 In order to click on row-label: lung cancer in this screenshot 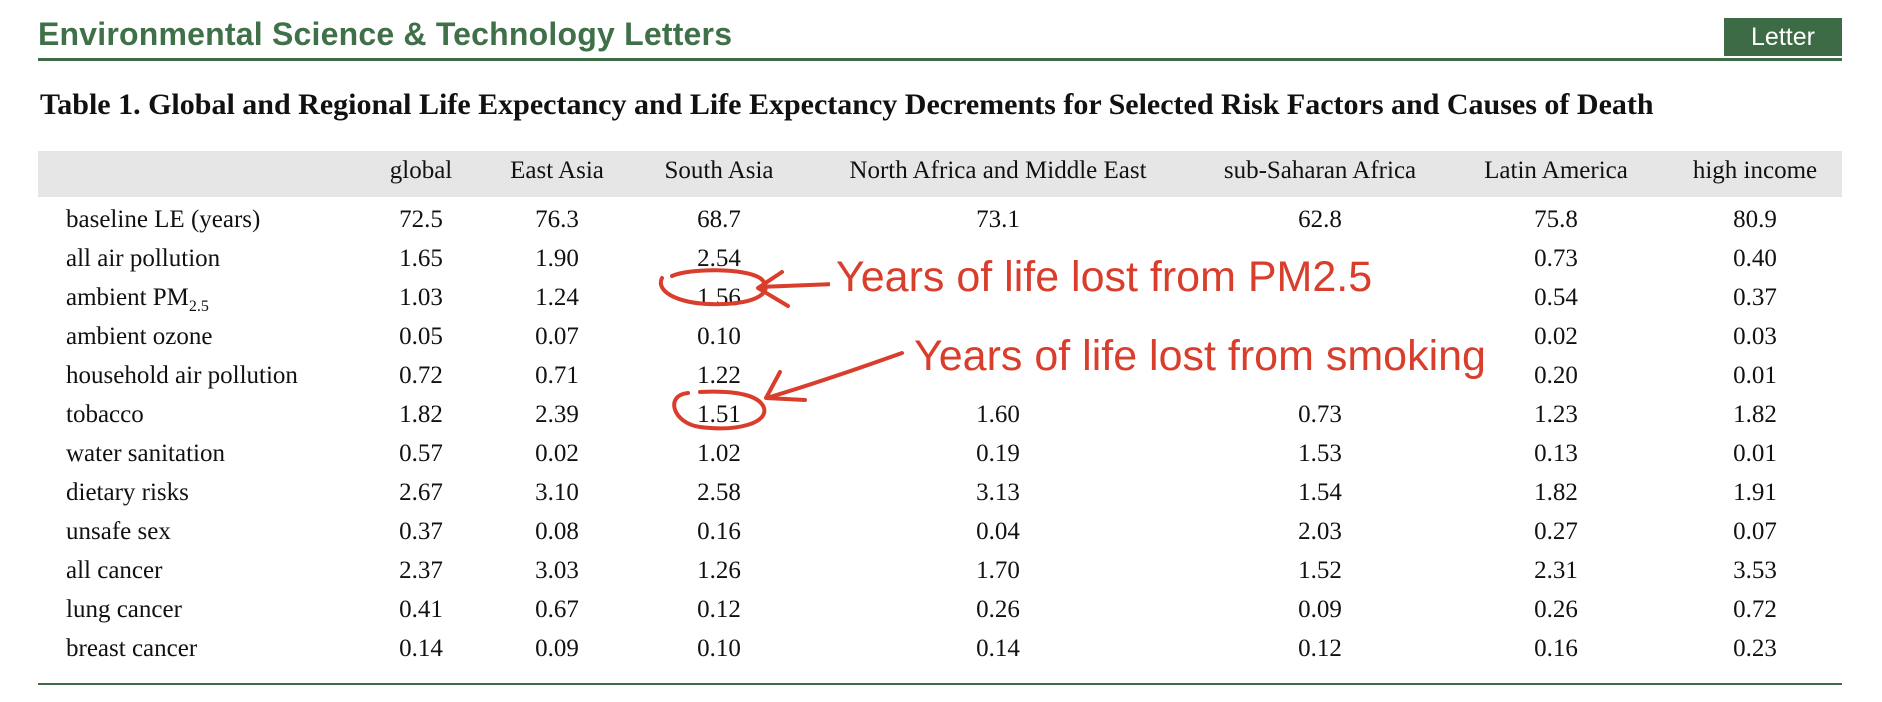, I will do `click(124, 610)`.